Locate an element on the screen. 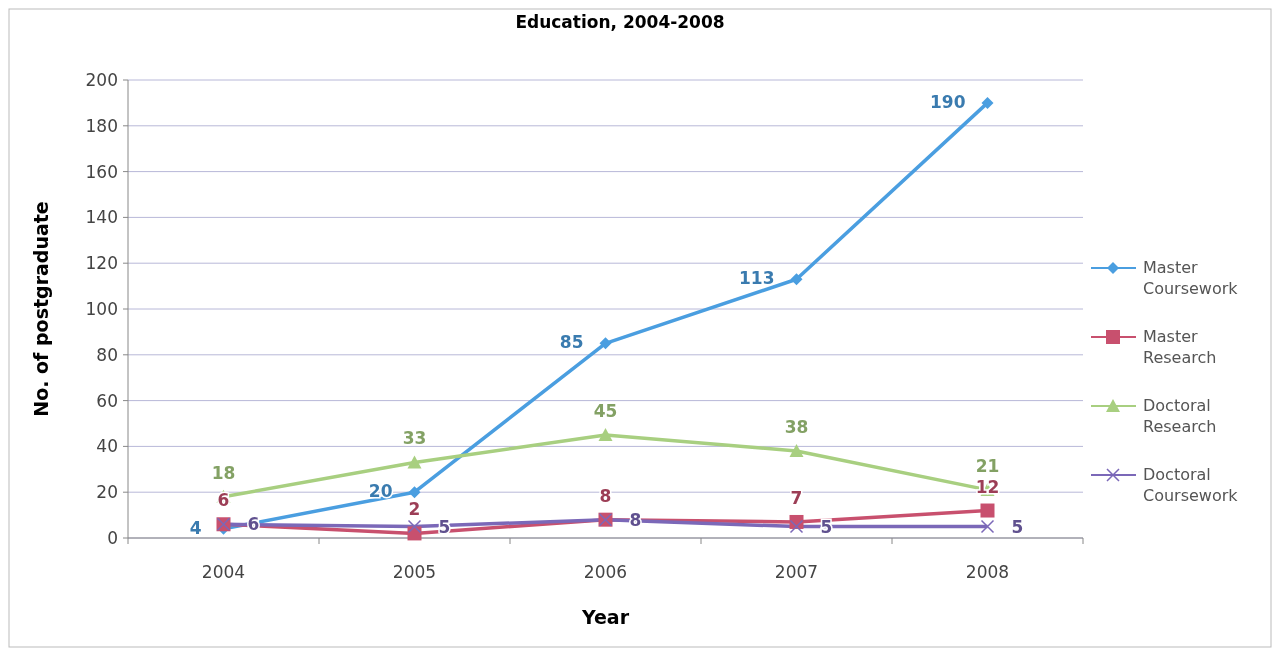 The width and height of the screenshot is (1280, 657). data-label: 18 is located at coordinates (223, 472).